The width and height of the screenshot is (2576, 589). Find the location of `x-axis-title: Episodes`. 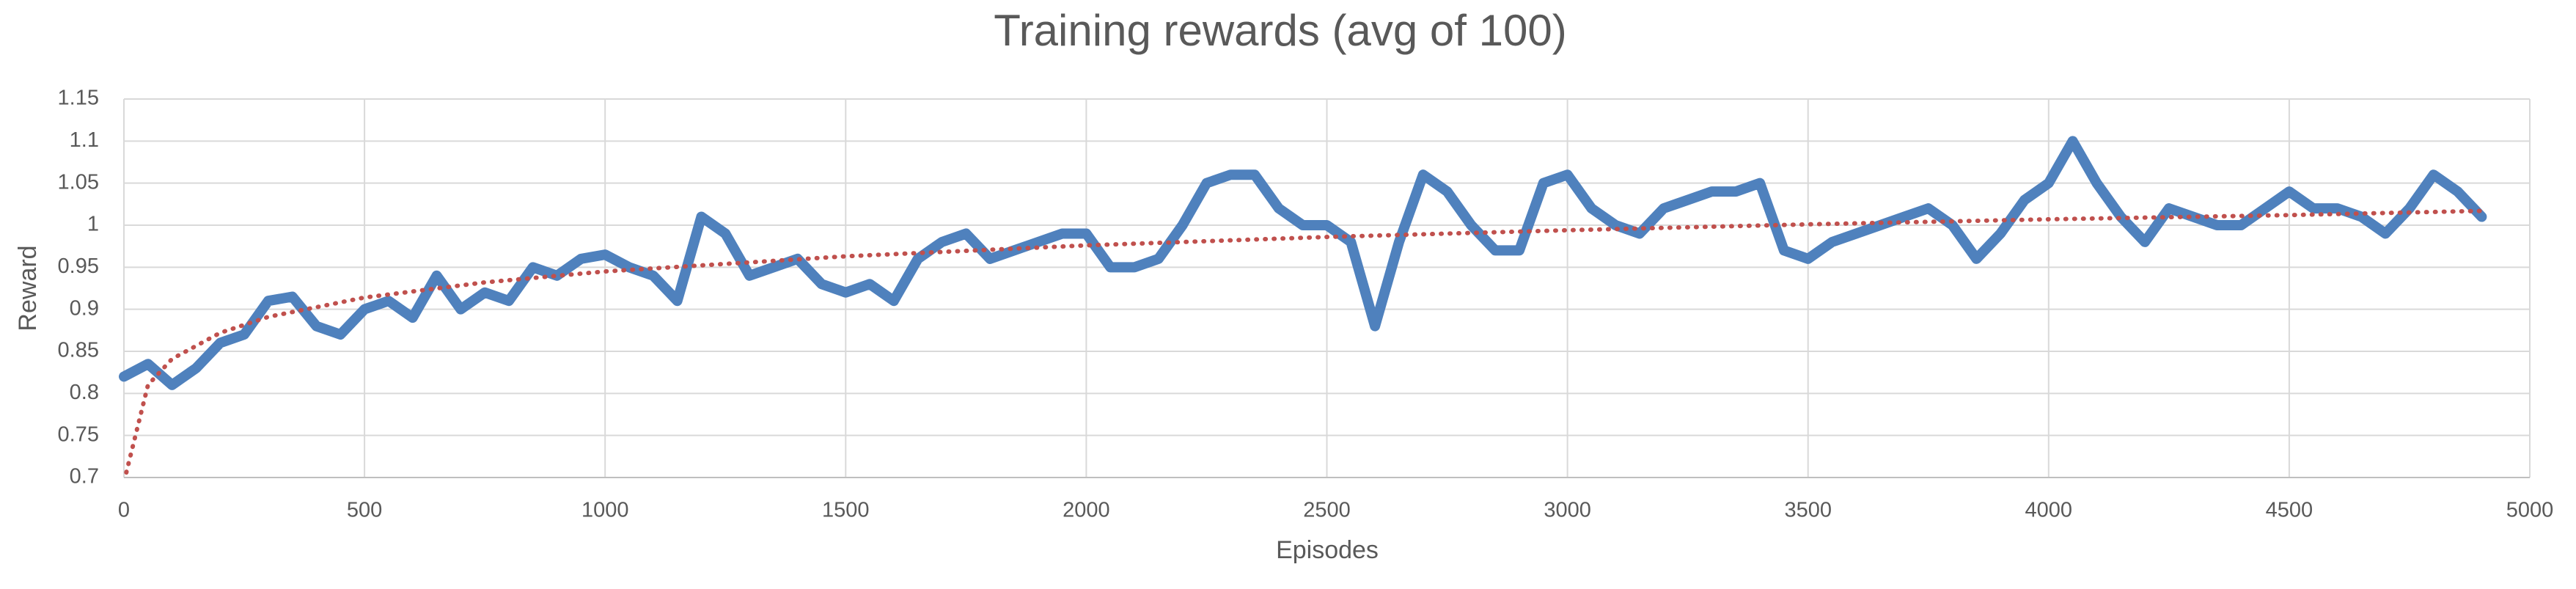

x-axis-title: Episodes is located at coordinates (1328, 550).